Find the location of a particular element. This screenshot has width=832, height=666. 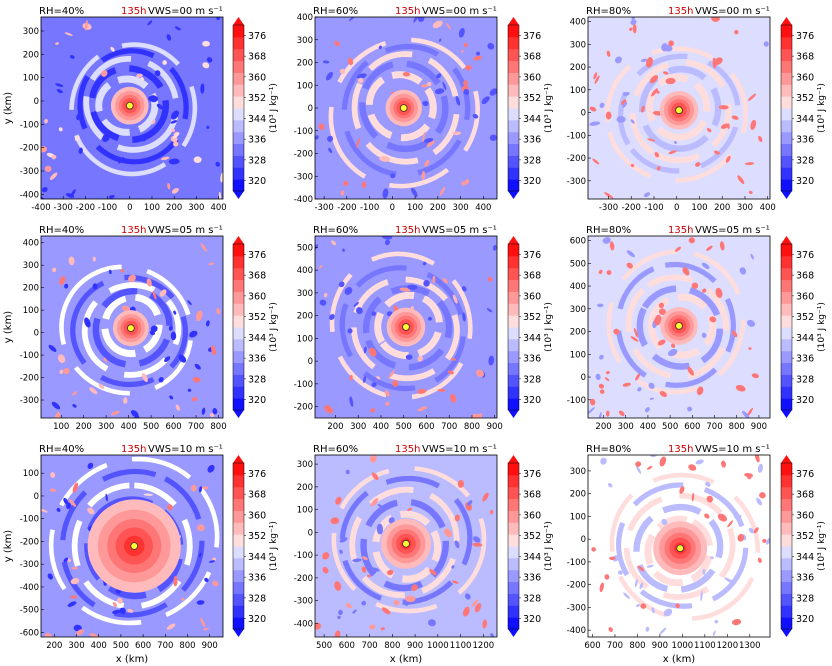

axes-frame is located at coordinates (679, 327).